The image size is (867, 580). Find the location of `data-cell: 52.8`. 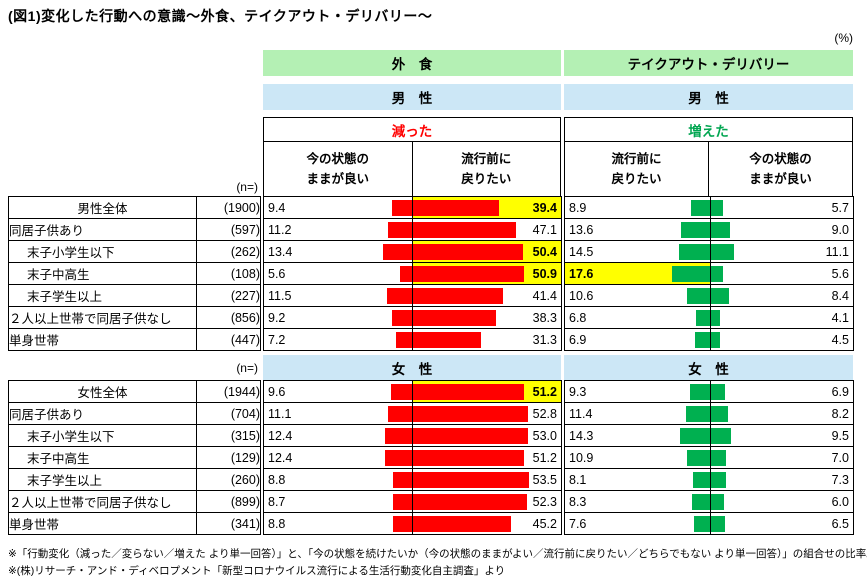

data-cell: 52.8 is located at coordinates (487, 413).